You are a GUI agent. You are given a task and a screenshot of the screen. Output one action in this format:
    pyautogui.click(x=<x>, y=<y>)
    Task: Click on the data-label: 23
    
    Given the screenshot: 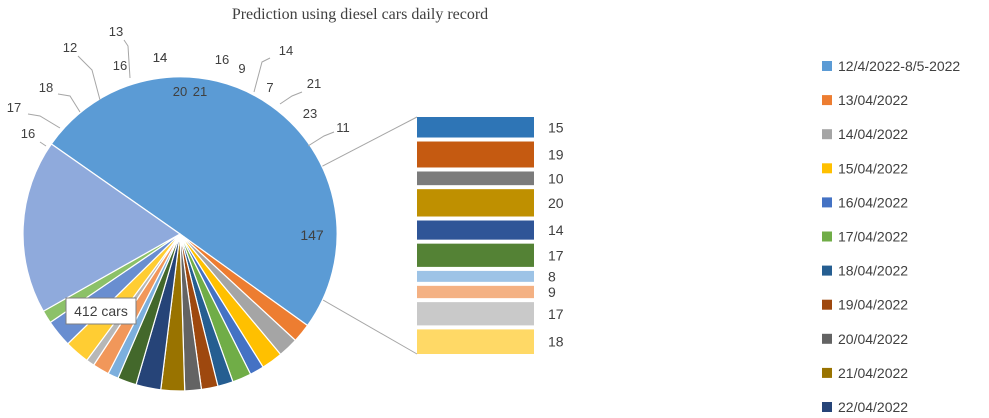 What is the action you would take?
    pyautogui.click(x=310, y=113)
    